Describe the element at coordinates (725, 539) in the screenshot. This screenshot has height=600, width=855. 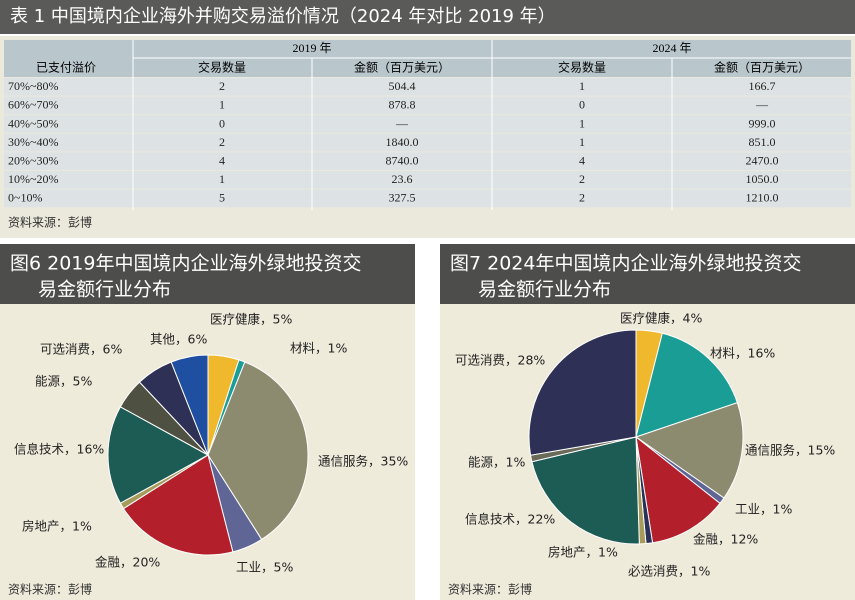
I see `slice-label: 金融，12%` at that location.